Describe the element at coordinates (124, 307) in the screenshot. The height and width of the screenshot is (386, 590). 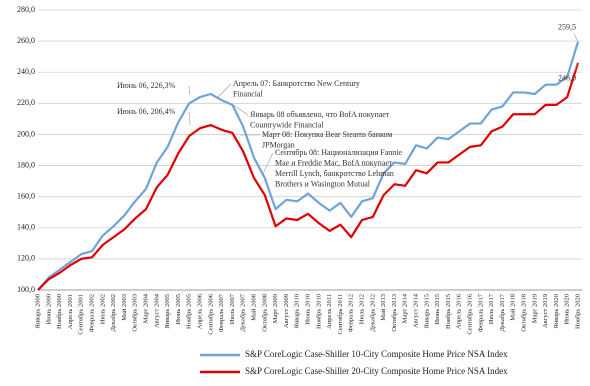
I see `x-tick-label: Май 2003` at that location.